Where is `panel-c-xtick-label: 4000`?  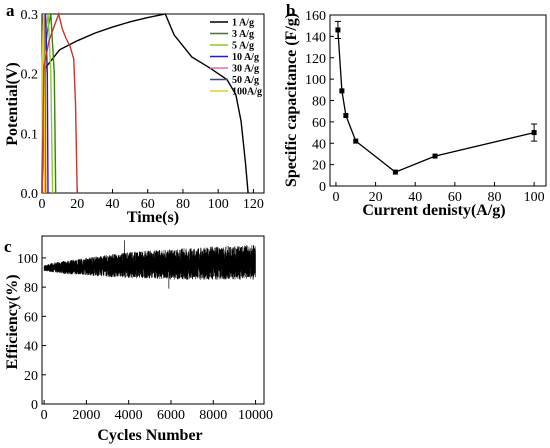 panel-c-xtick-label: 4000 is located at coordinates (129, 415).